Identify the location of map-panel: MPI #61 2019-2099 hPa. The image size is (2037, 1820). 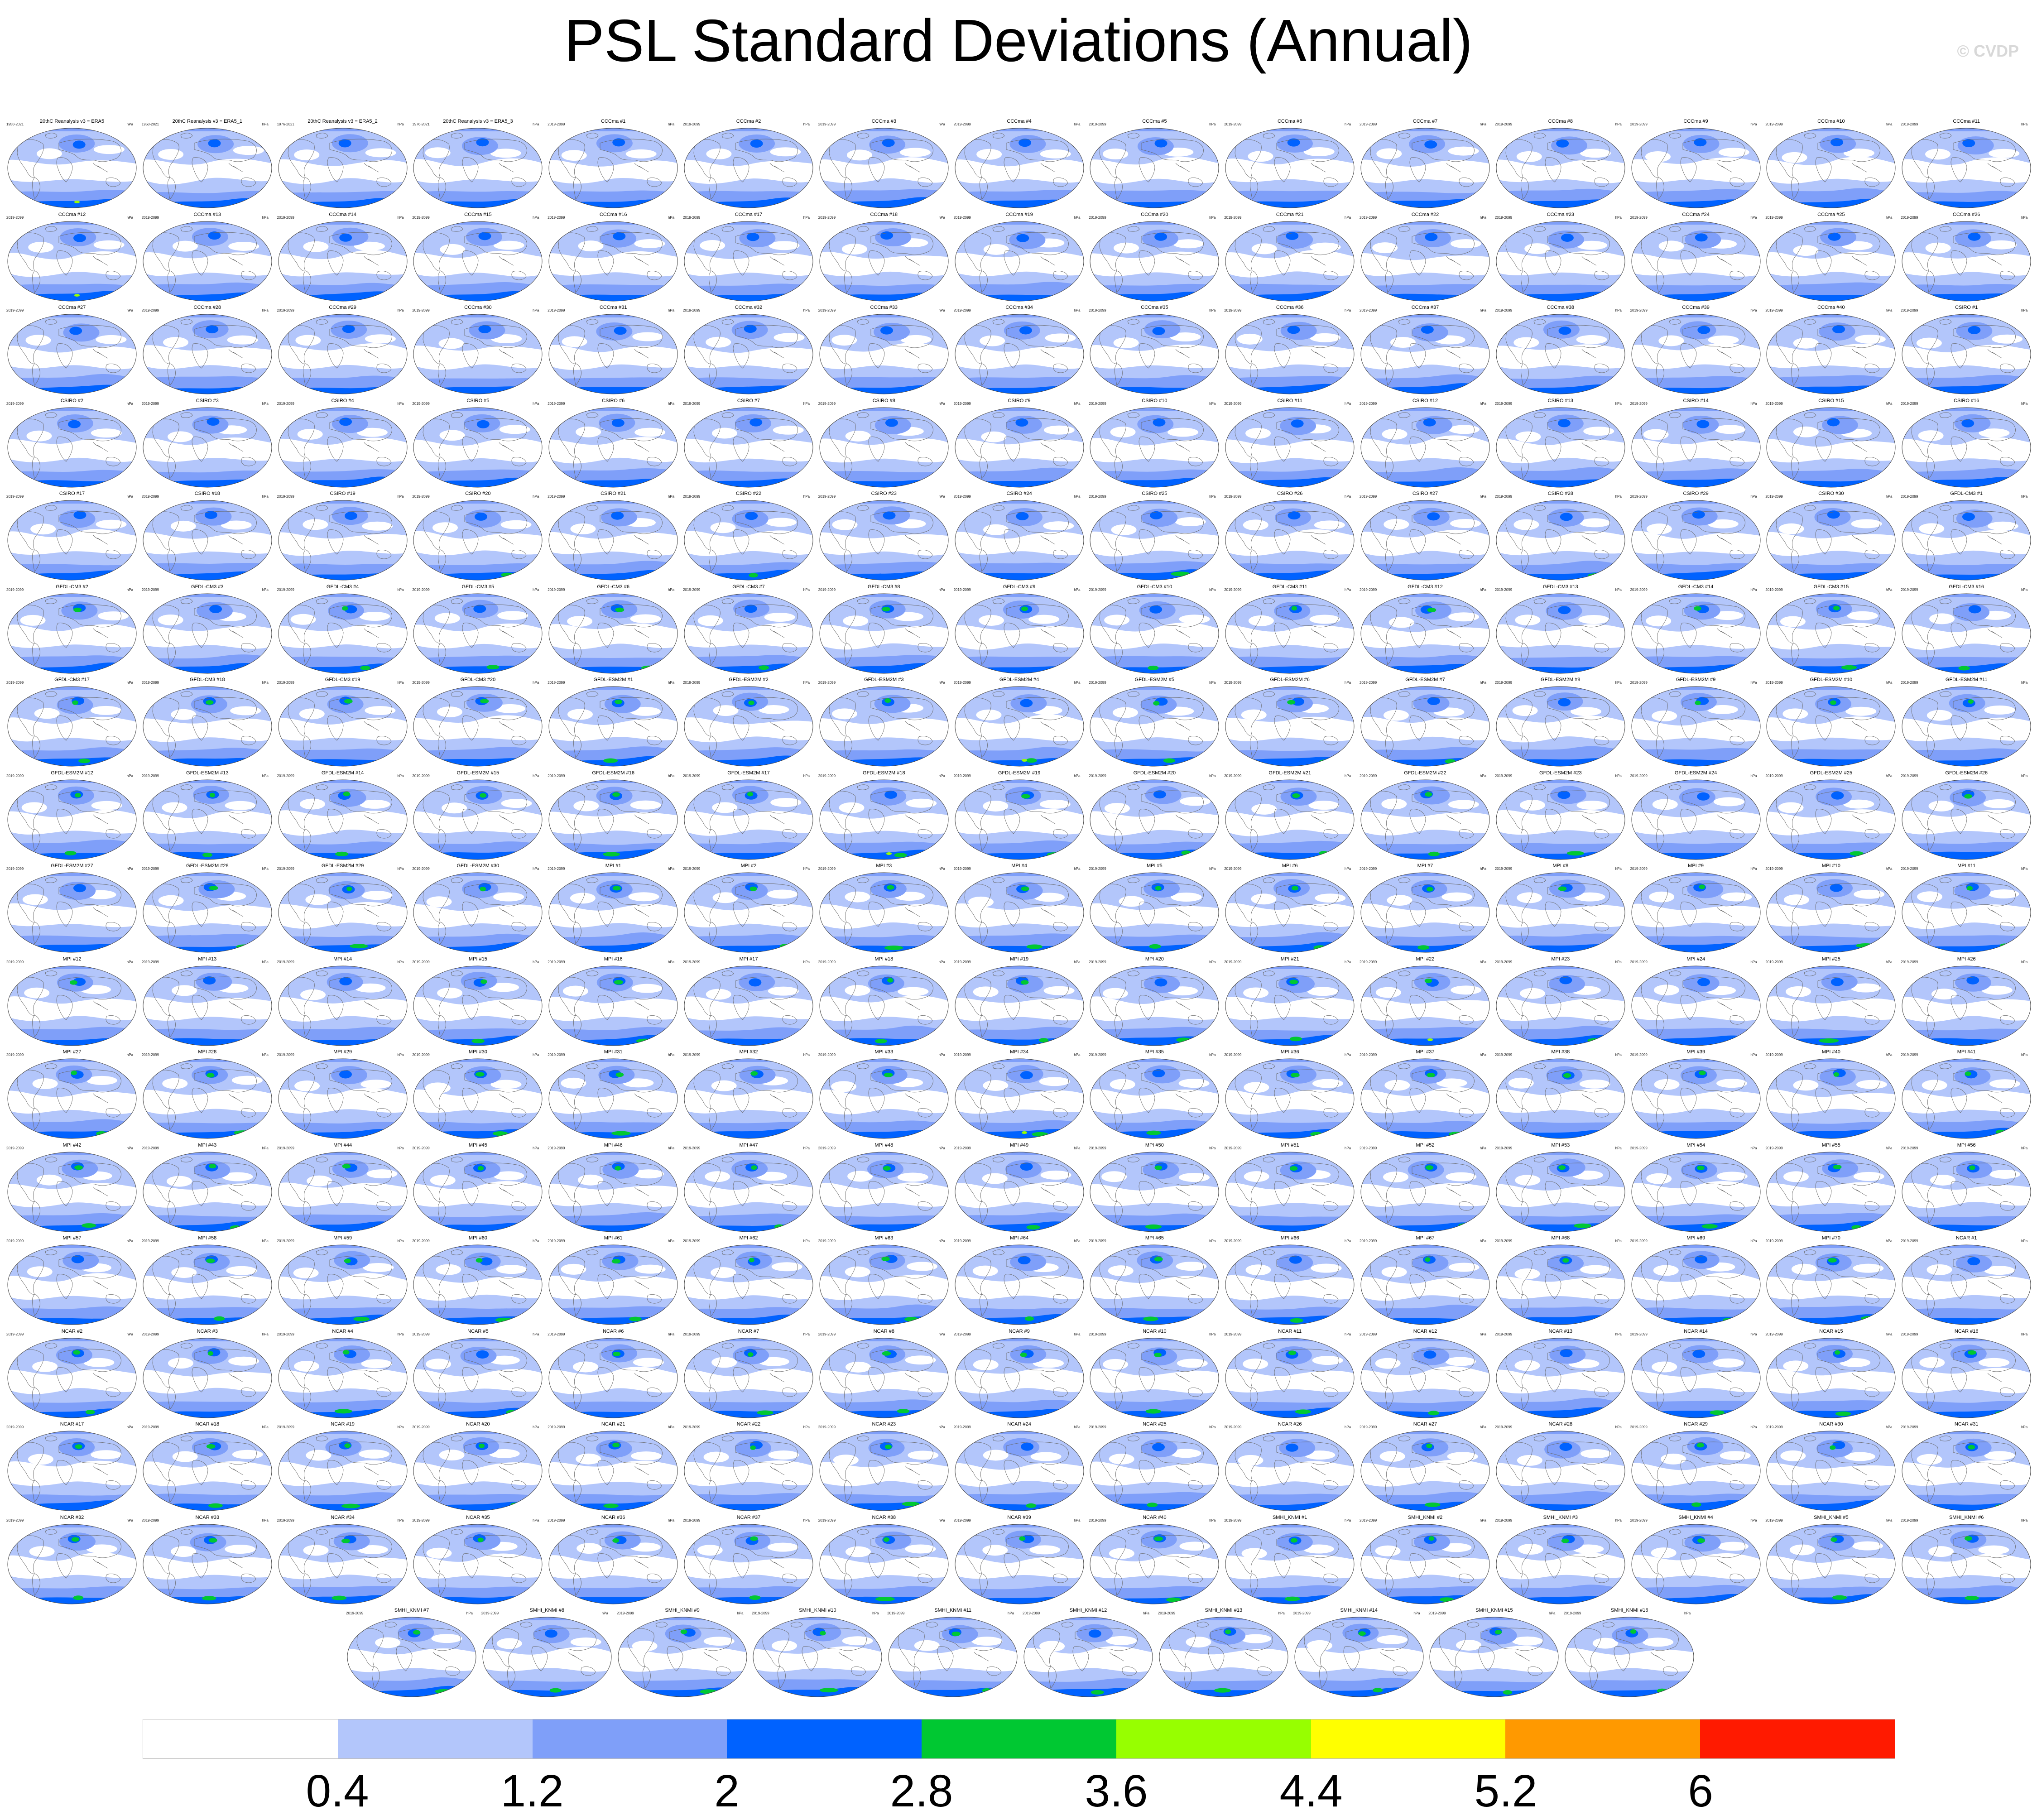
(614, 1281).